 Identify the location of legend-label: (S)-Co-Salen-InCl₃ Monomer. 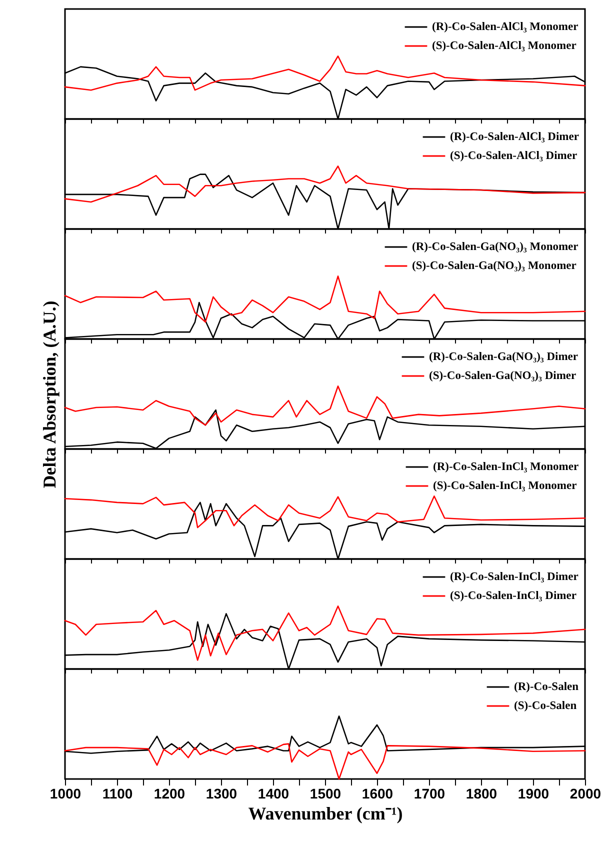
(505, 486).